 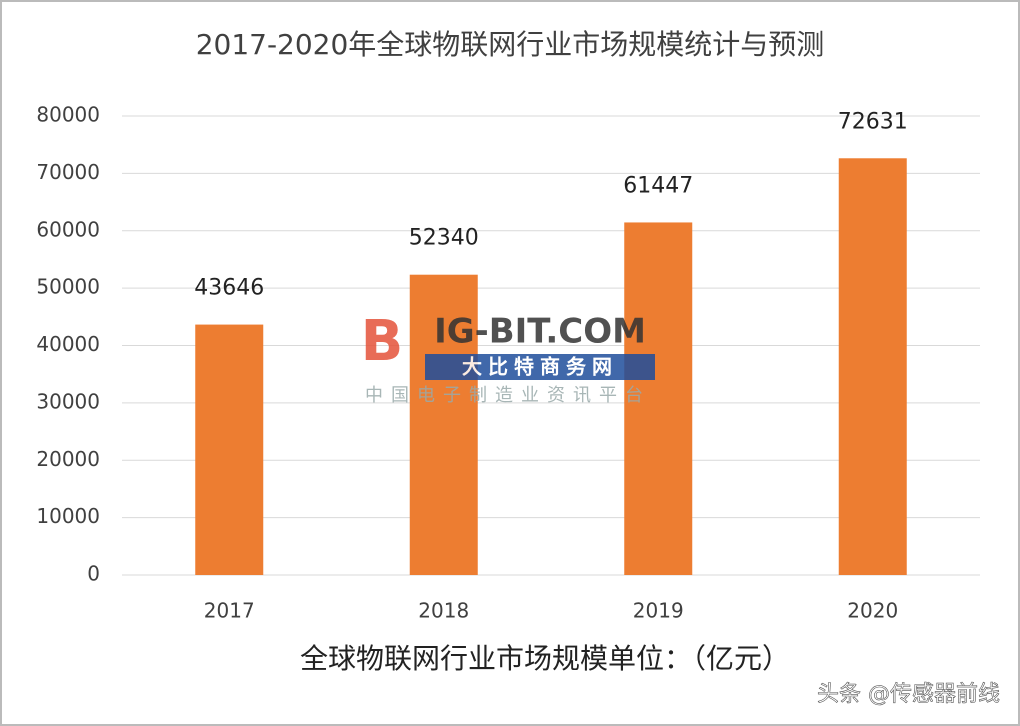 What do you see at coordinates (658, 611) in the screenshot?
I see `x-tick-label: 2019` at bounding box center [658, 611].